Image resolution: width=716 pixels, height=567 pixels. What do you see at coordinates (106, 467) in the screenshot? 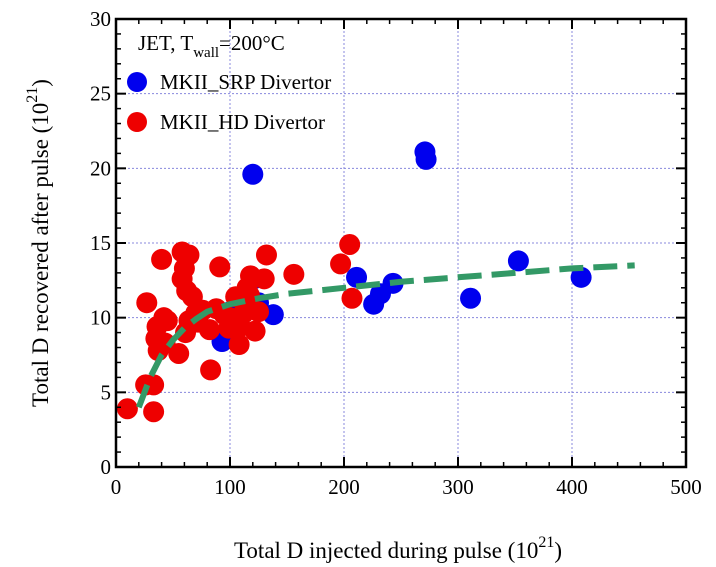
I see `y-tick-label: 0` at bounding box center [106, 467].